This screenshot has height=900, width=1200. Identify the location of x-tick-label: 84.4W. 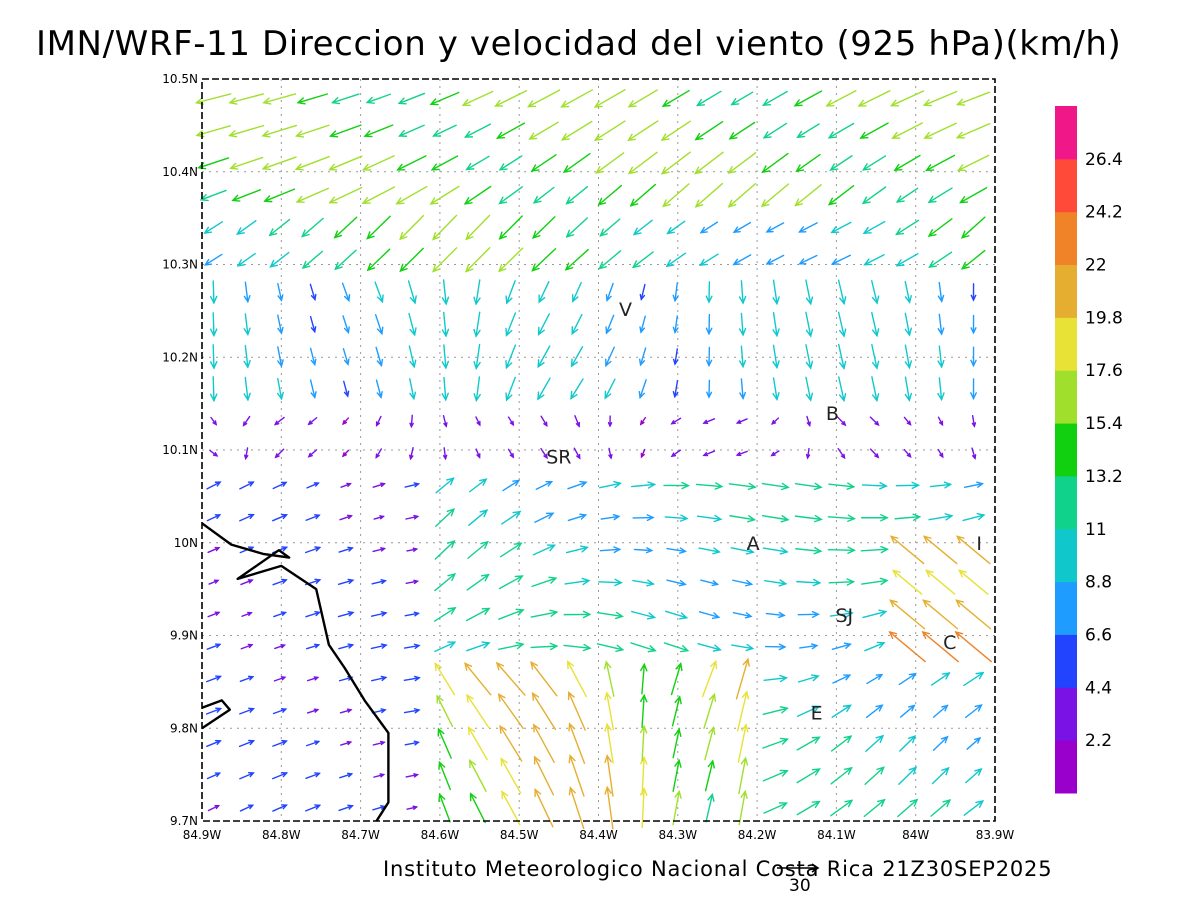
(598, 835).